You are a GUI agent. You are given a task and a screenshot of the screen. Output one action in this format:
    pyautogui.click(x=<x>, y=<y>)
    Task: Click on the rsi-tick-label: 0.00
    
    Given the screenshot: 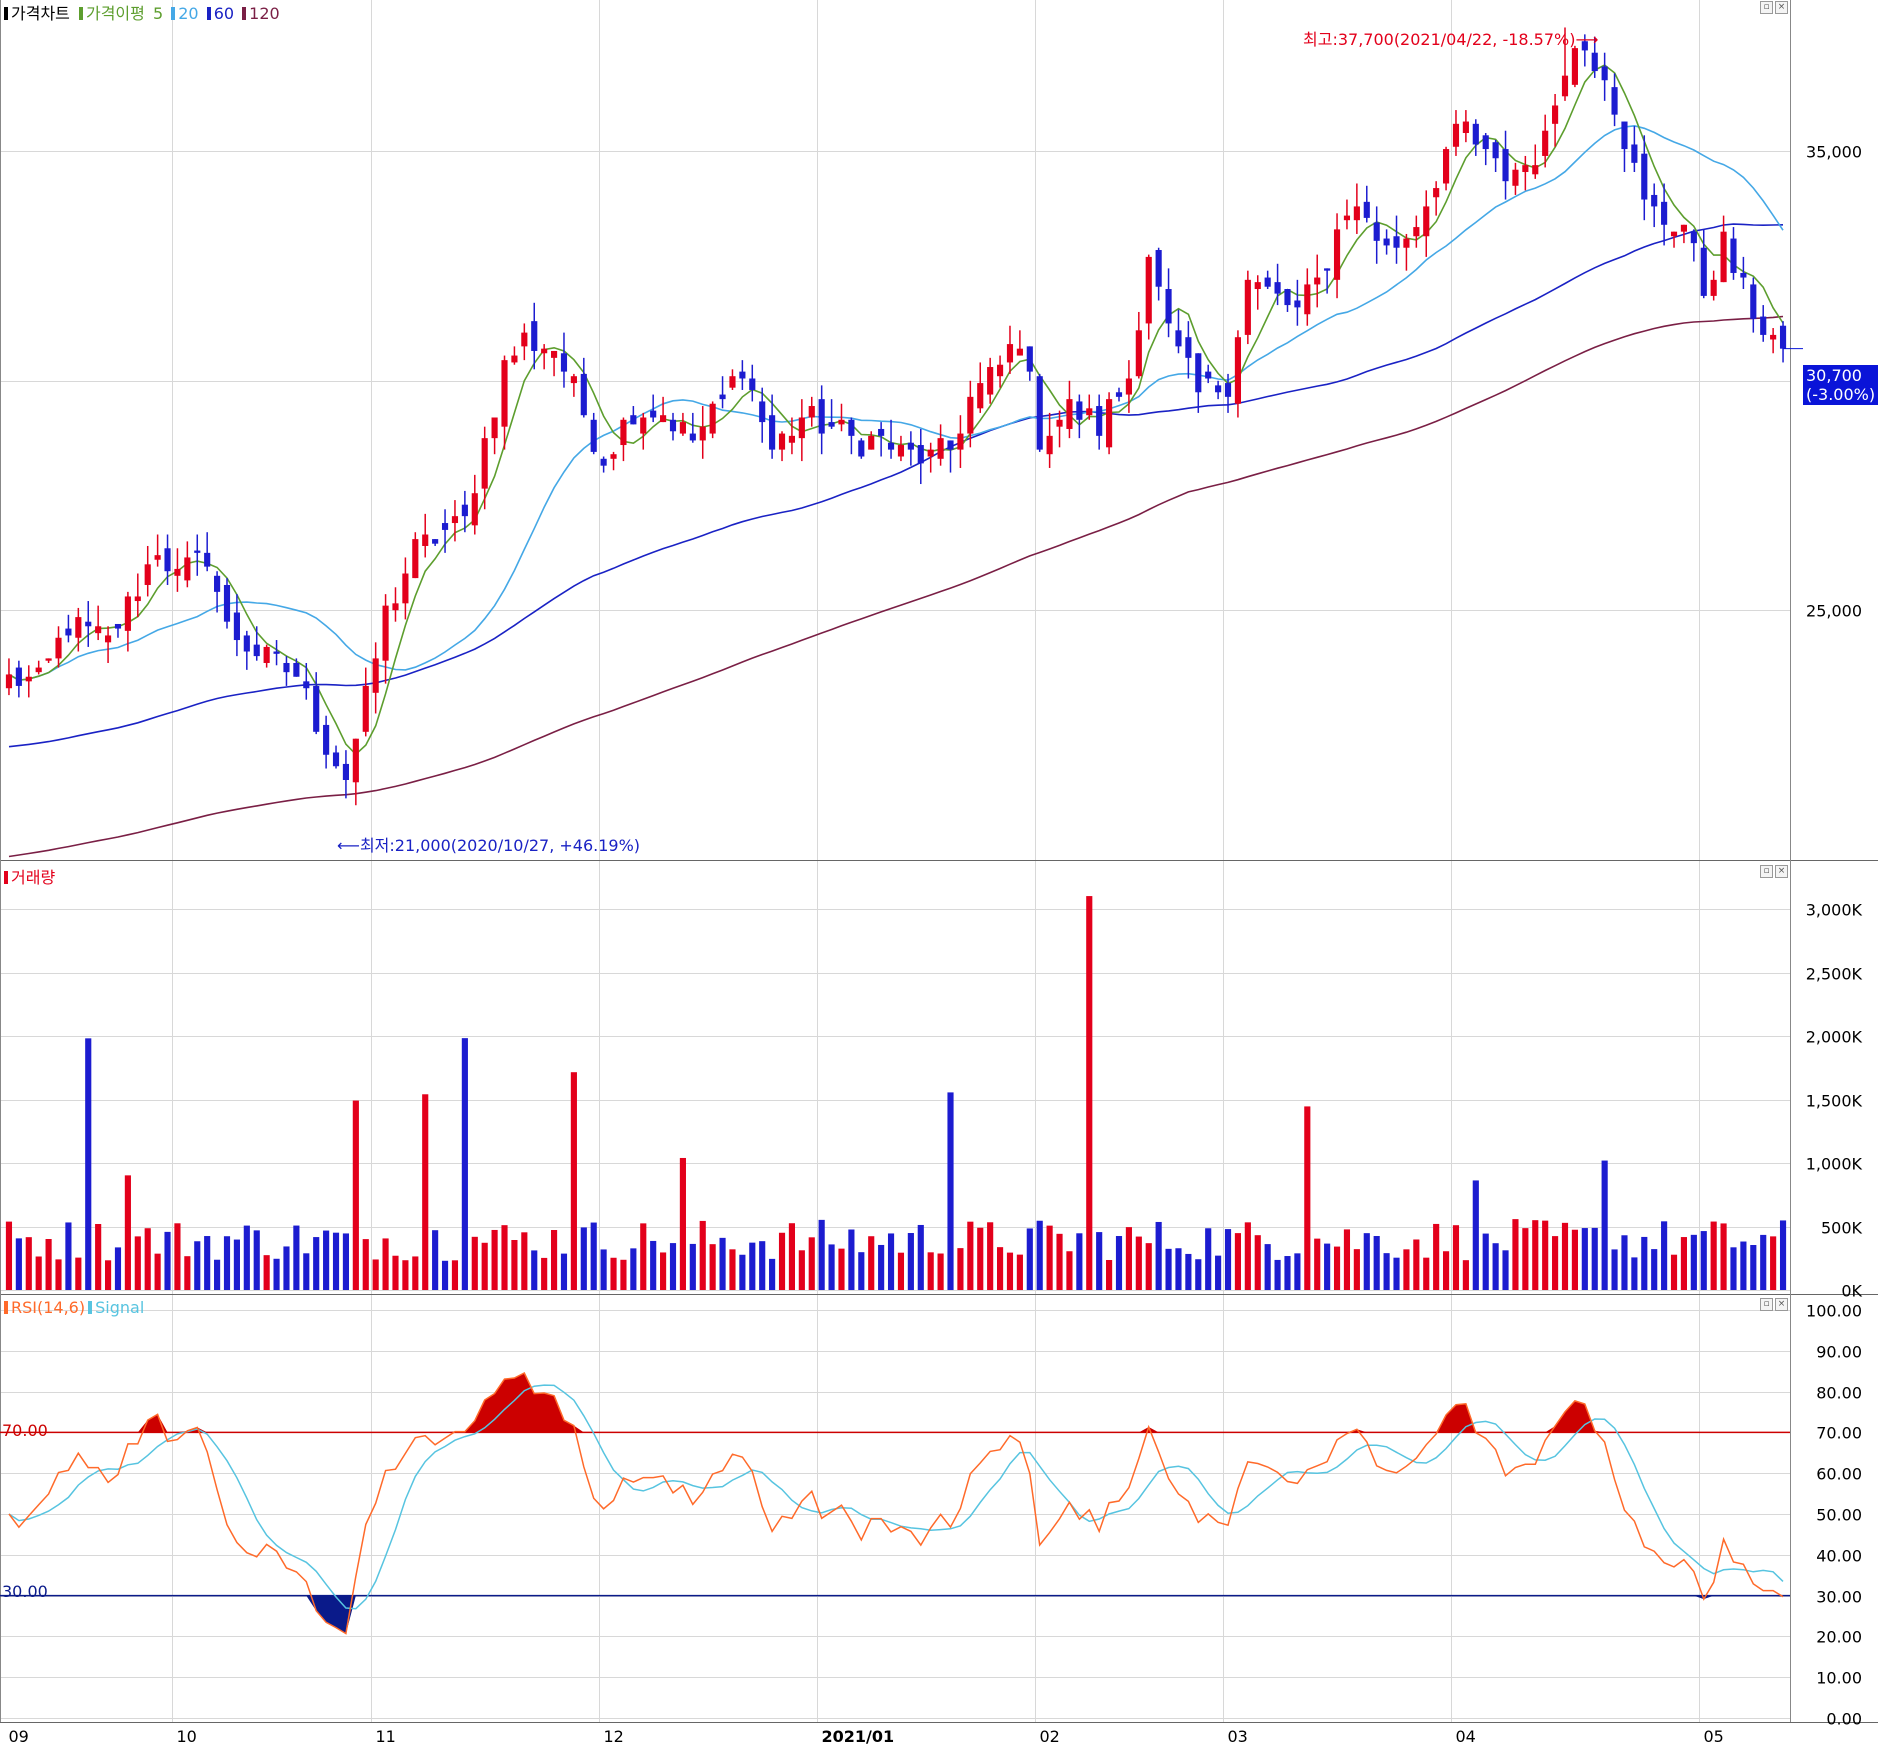 What is the action you would take?
    pyautogui.click(x=1844, y=1719)
    